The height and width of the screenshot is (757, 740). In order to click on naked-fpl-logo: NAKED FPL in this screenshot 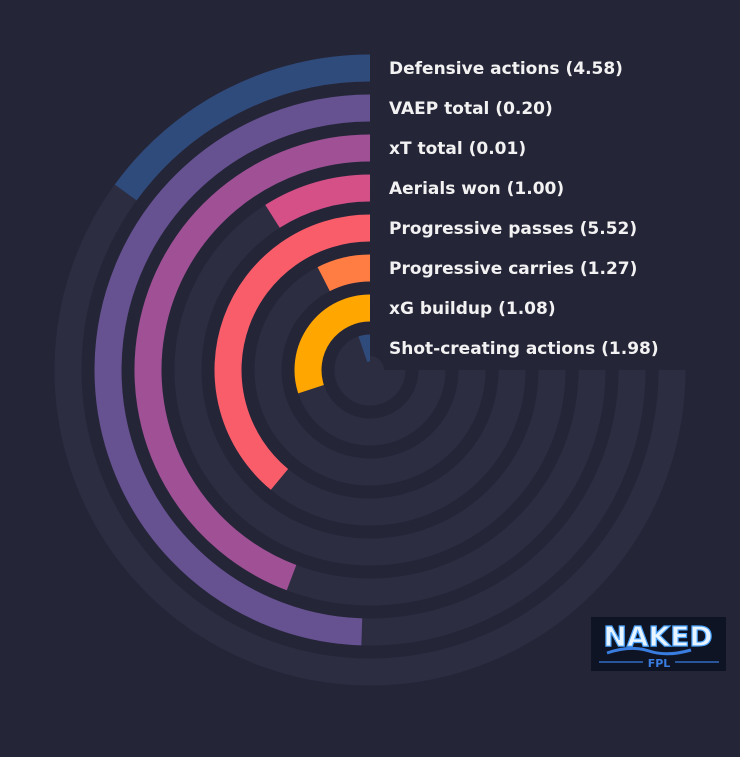, I will do `click(658, 644)`.